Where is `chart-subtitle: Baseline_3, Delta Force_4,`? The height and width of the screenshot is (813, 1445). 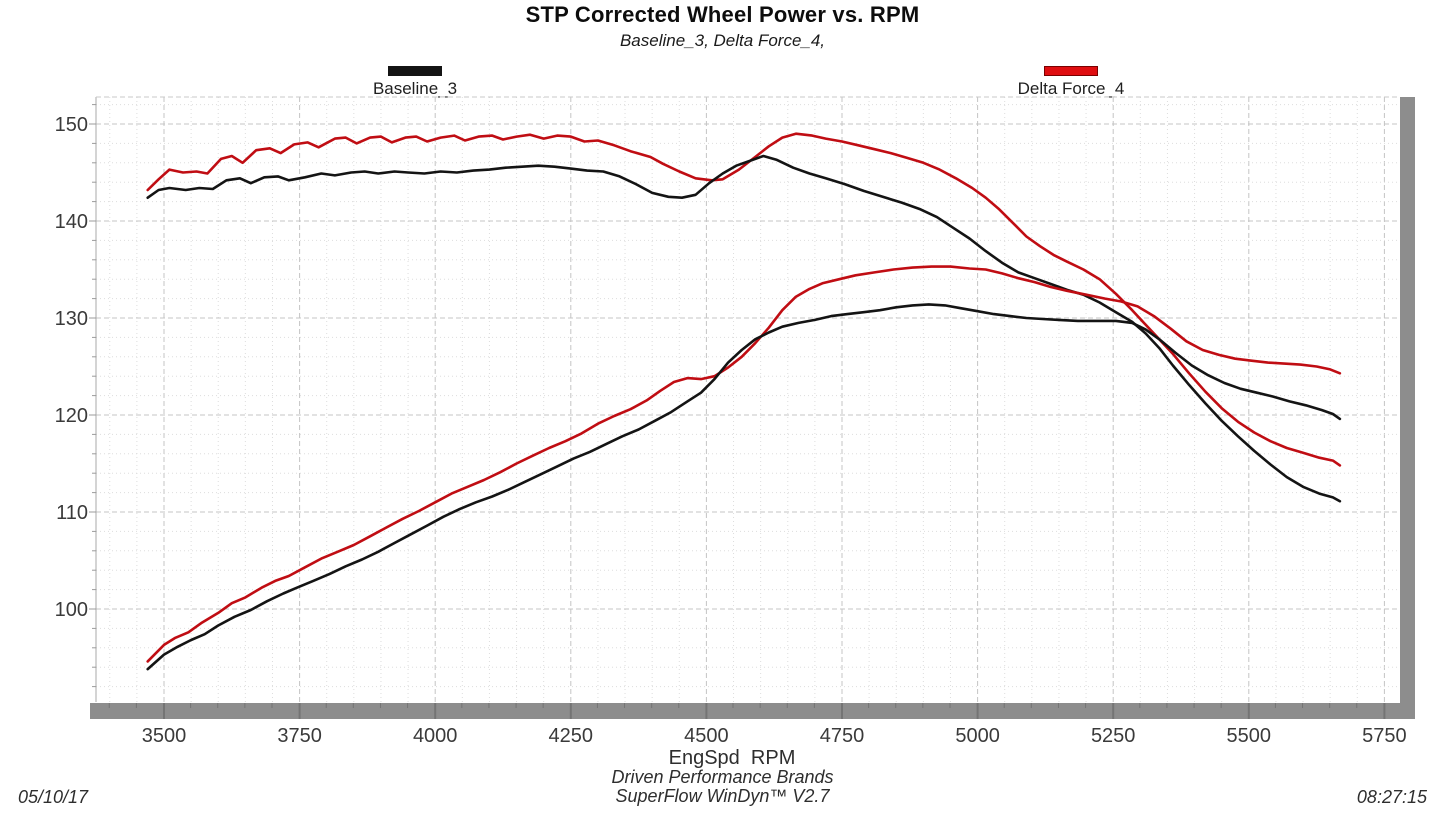 chart-subtitle: Baseline_3, Delta Force_4, is located at coordinates (722, 40).